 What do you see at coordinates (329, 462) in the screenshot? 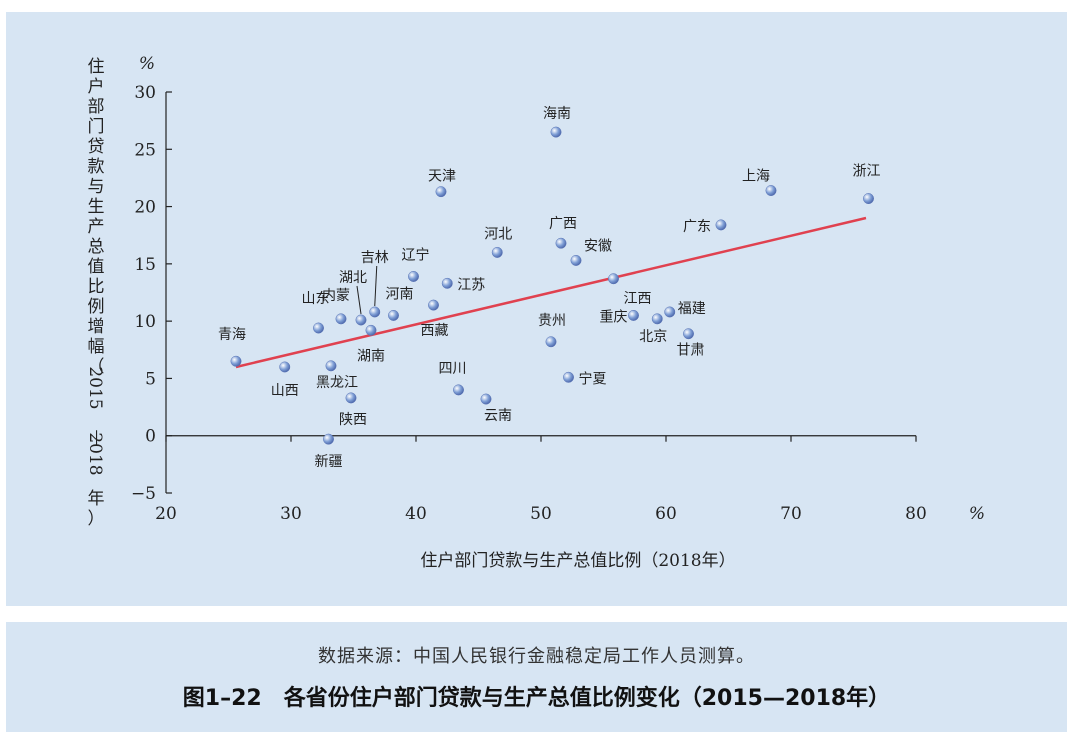
I see `point-label: 新疆` at bounding box center [329, 462].